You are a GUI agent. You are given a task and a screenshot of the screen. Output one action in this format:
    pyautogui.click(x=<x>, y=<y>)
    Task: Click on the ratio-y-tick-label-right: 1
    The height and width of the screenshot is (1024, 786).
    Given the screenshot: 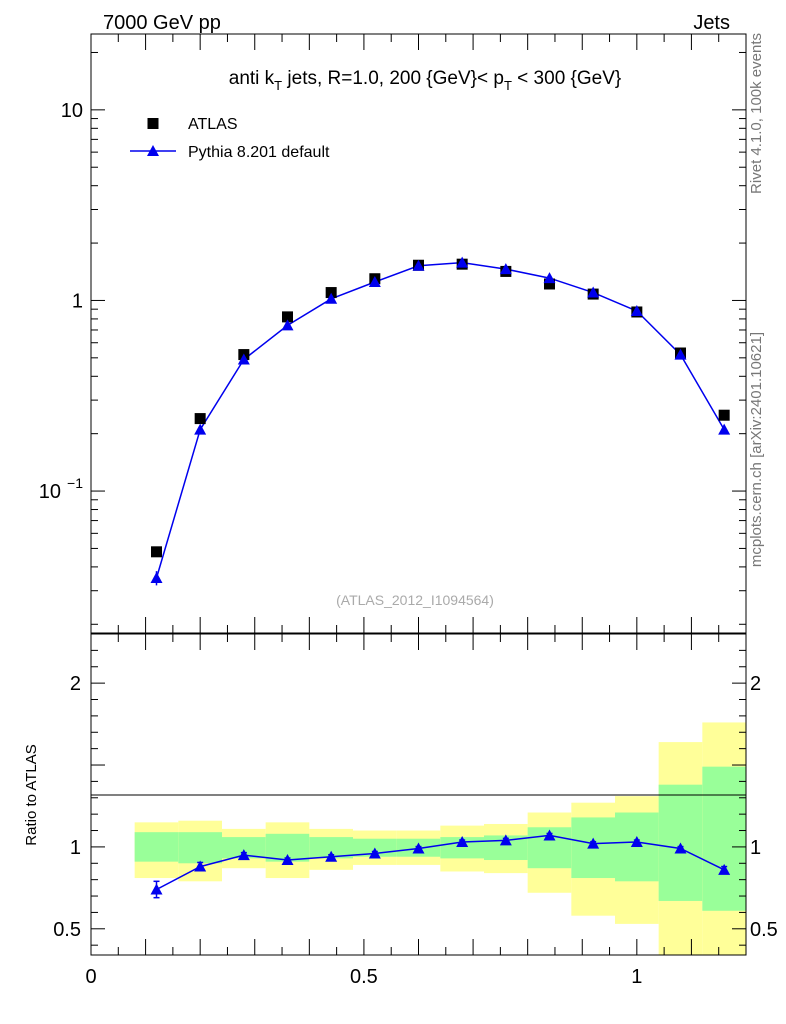 What is the action you would take?
    pyautogui.click(x=755, y=848)
    